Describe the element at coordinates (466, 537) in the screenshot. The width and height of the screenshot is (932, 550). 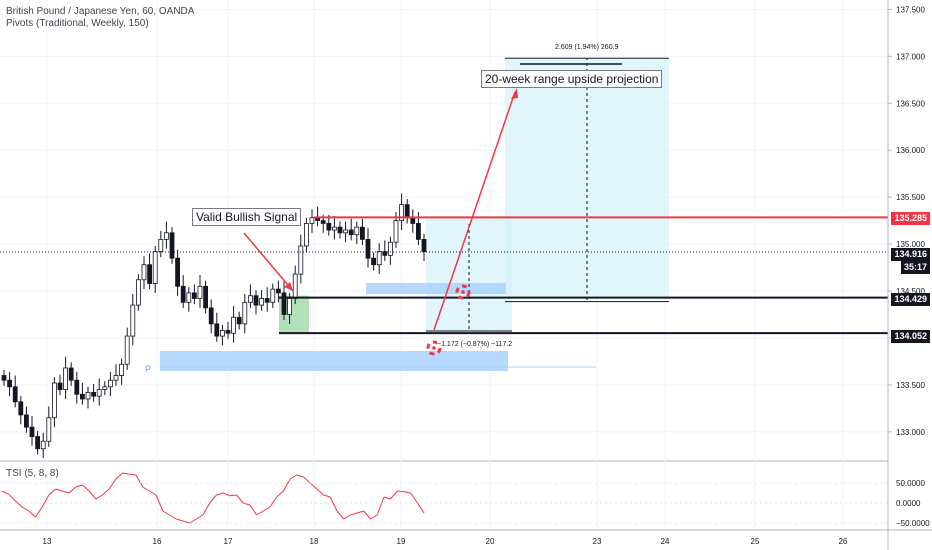
I see `time-axis: 13 16 17 18 19 20 23 24 25 26` at that location.